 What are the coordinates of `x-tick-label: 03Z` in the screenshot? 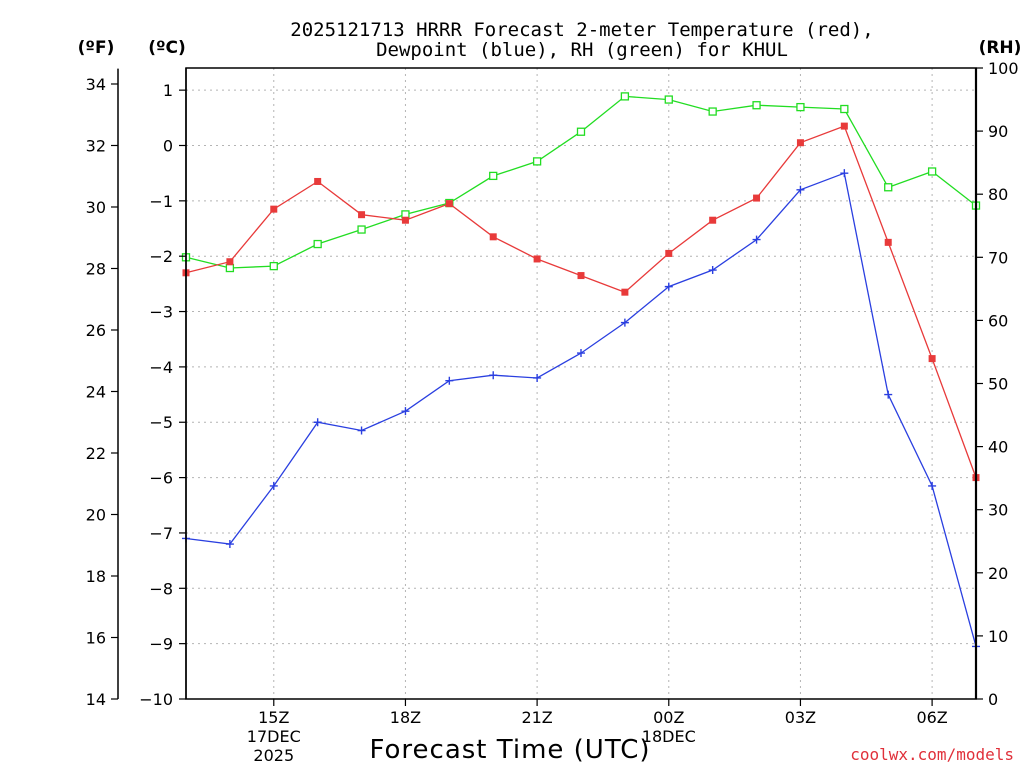 It's located at (800, 717).